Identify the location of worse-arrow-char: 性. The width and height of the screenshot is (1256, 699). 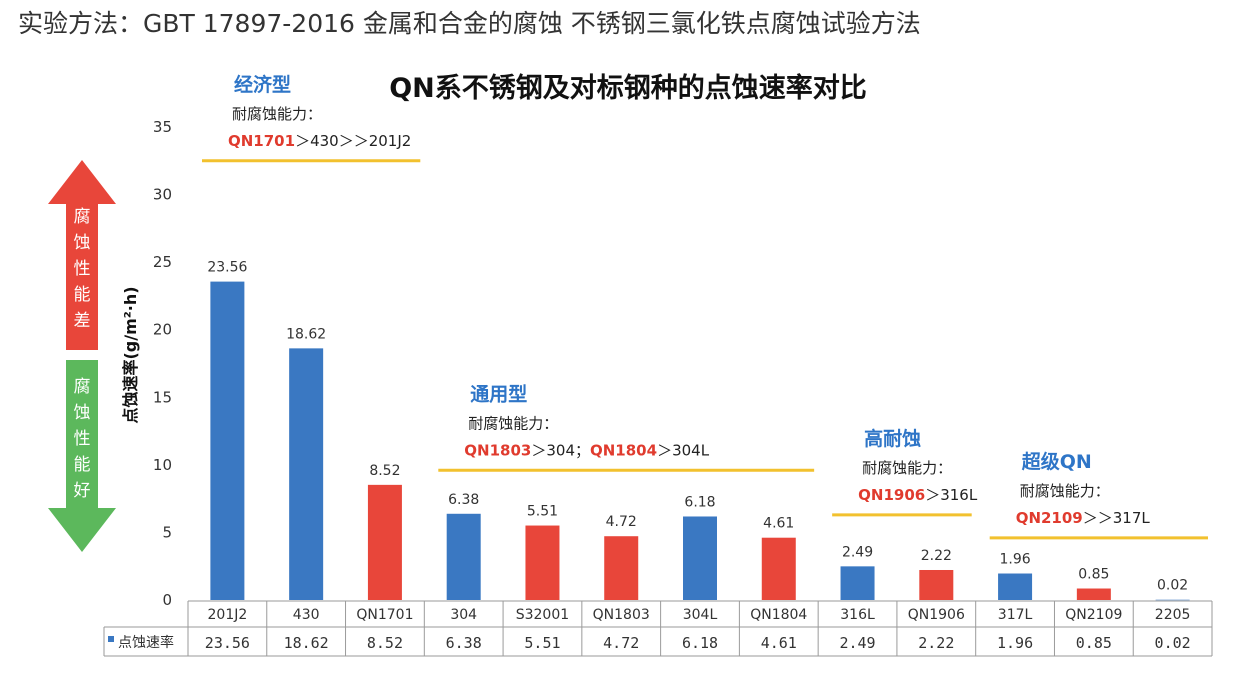
(82, 269).